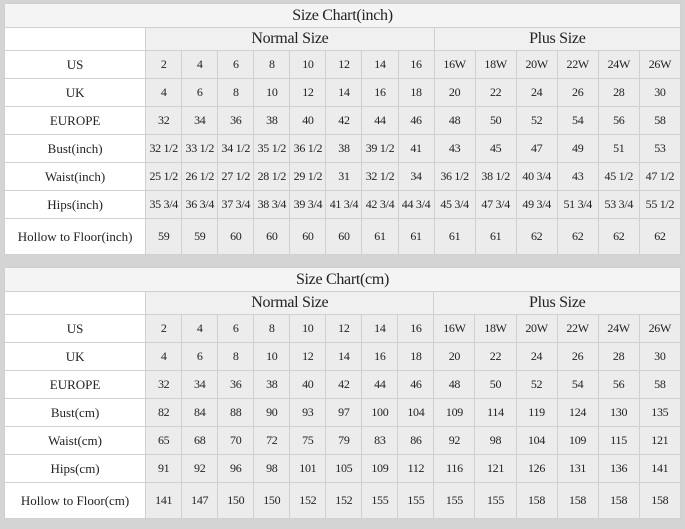  What do you see at coordinates (536, 64) in the screenshot?
I see `size-cell: 20W` at bounding box center [536, 64].